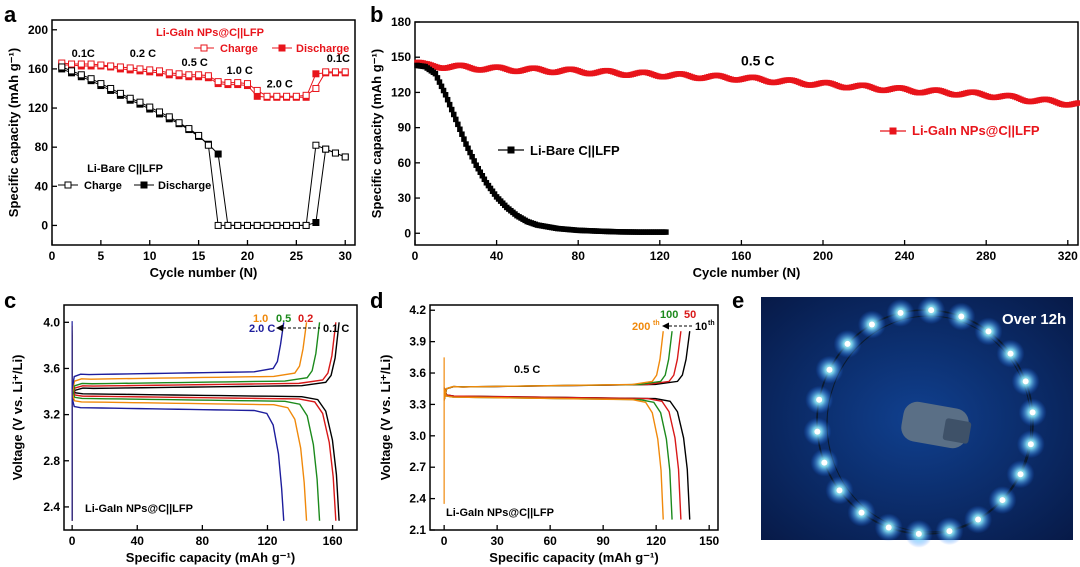 The width and height of the screenshot is (1080, 567). I want to click on a-ytick-label: 200, so click(38, 30).